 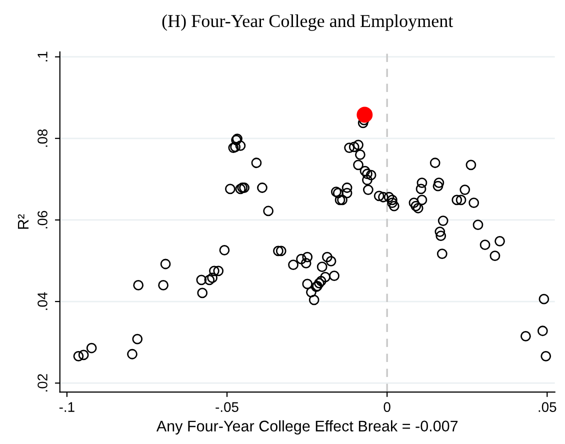 What do you see at coordinates (307, 427) in the screenshot?
I see `x-axis-title: Any Four-Year College Effect Break = -0.007` at bounding box center [307, 427].